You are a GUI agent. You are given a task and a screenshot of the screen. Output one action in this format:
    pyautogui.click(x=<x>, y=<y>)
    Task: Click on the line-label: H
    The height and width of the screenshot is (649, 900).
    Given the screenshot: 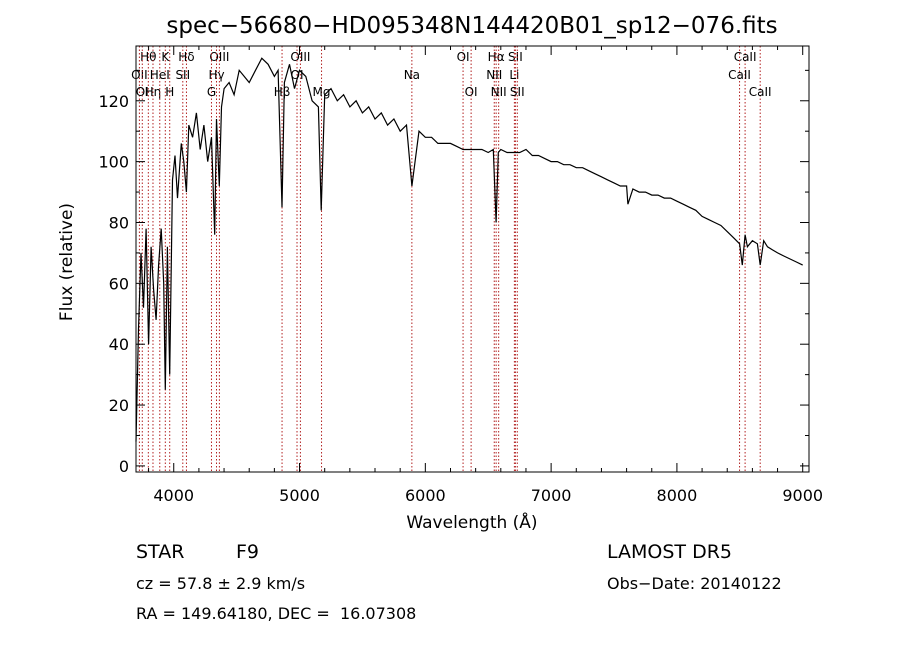 What is the action you would take?
    pyautogui.click(x=169, y=92)
    